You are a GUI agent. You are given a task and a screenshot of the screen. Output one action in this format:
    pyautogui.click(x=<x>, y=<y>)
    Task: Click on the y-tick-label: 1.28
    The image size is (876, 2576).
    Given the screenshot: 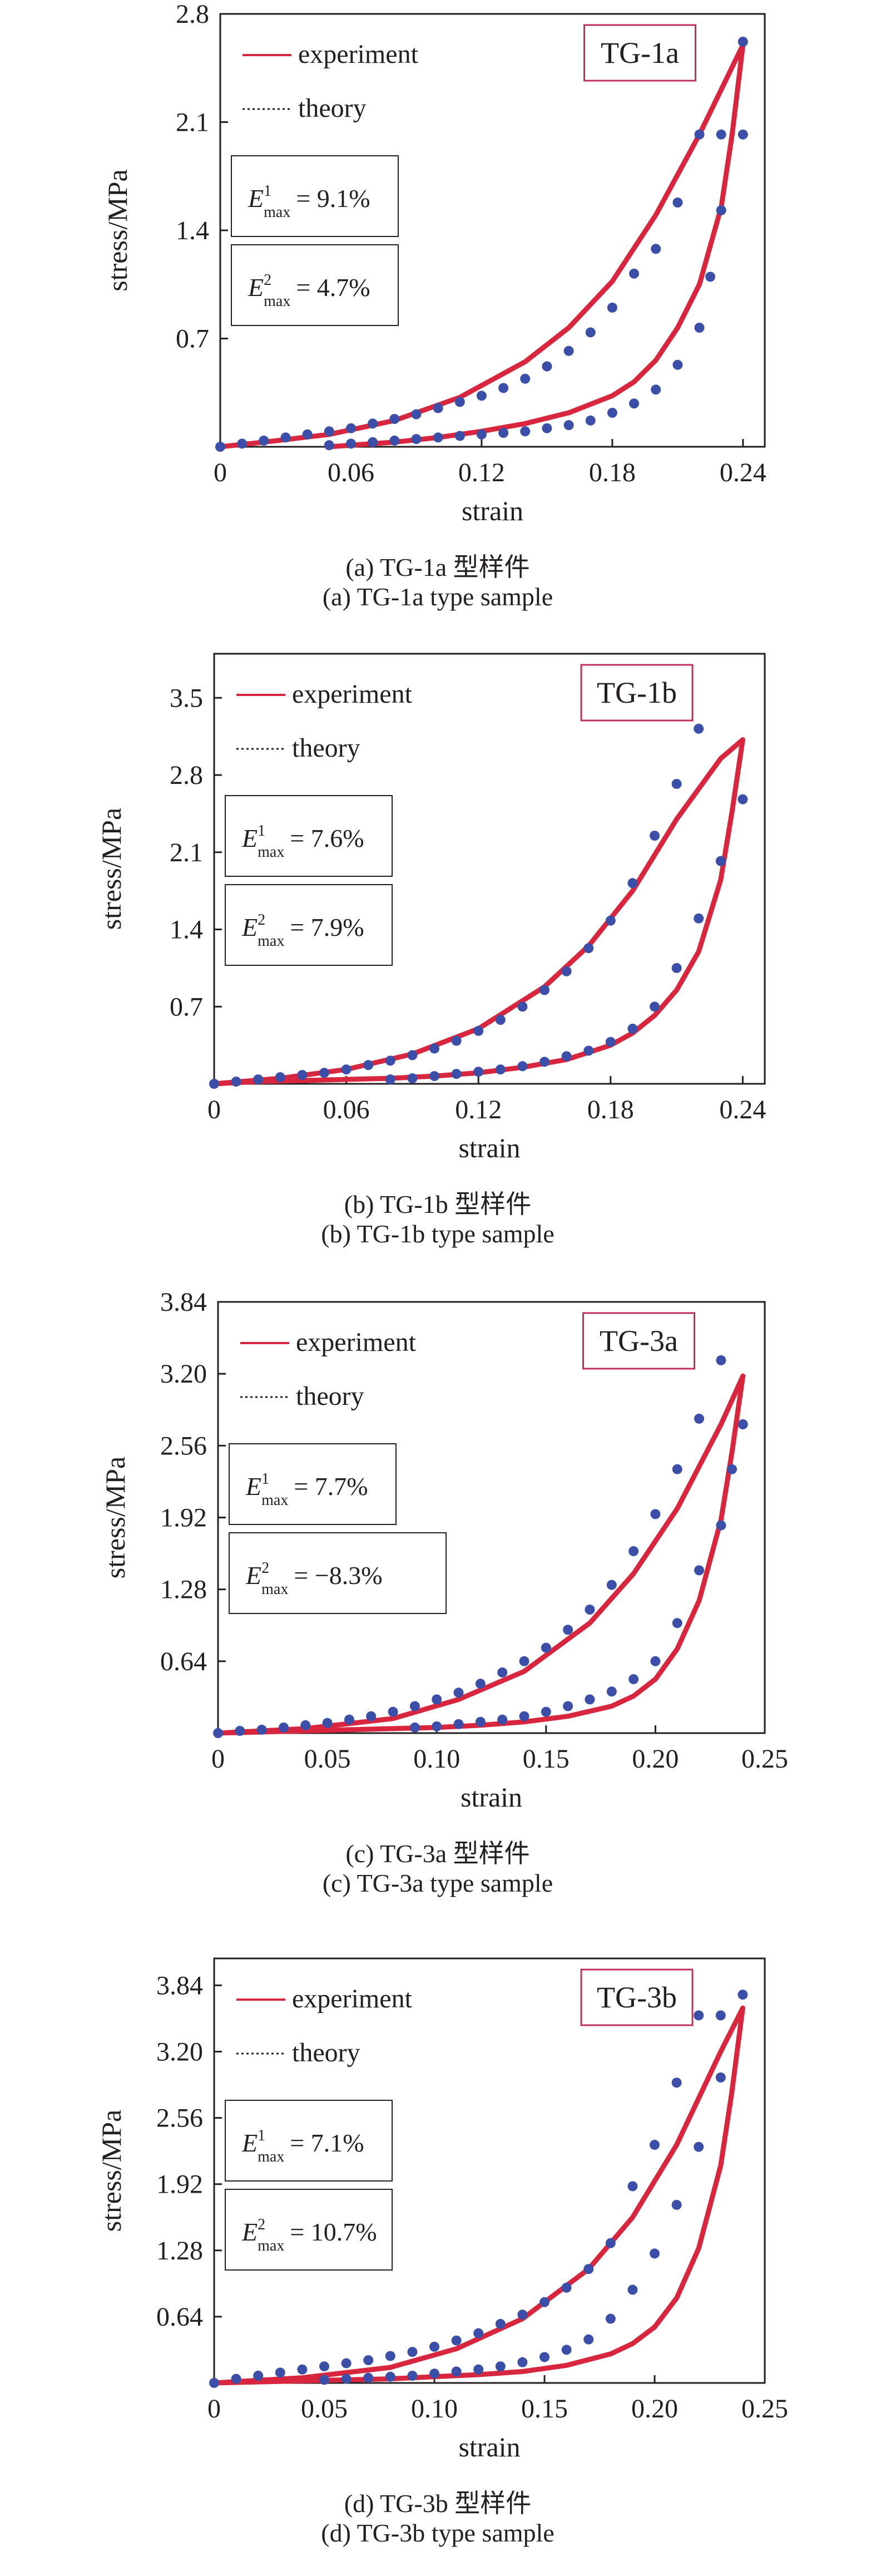 What is the action you would take?
    pyautogui.click(x=183, y=1590)
    